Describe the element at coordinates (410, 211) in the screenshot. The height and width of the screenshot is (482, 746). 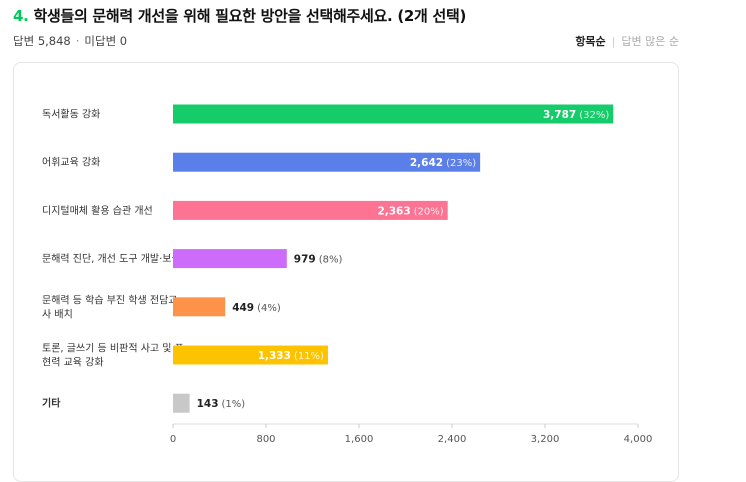
I see `bar-value-label: 2,363 (20%)` at that location.